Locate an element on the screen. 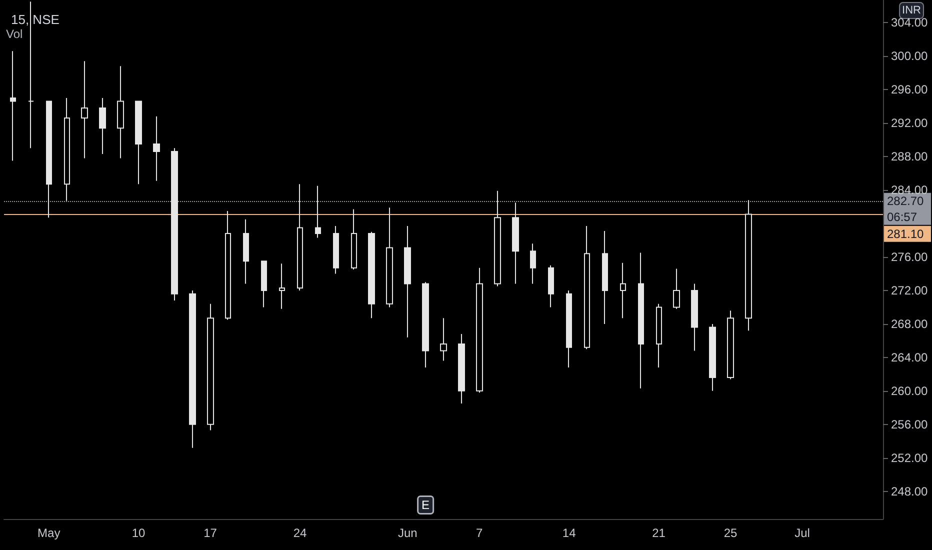 The width and height of the screenshot is (932, 550). y-tick-label: 296.00 is located at coordinates (909, 89).